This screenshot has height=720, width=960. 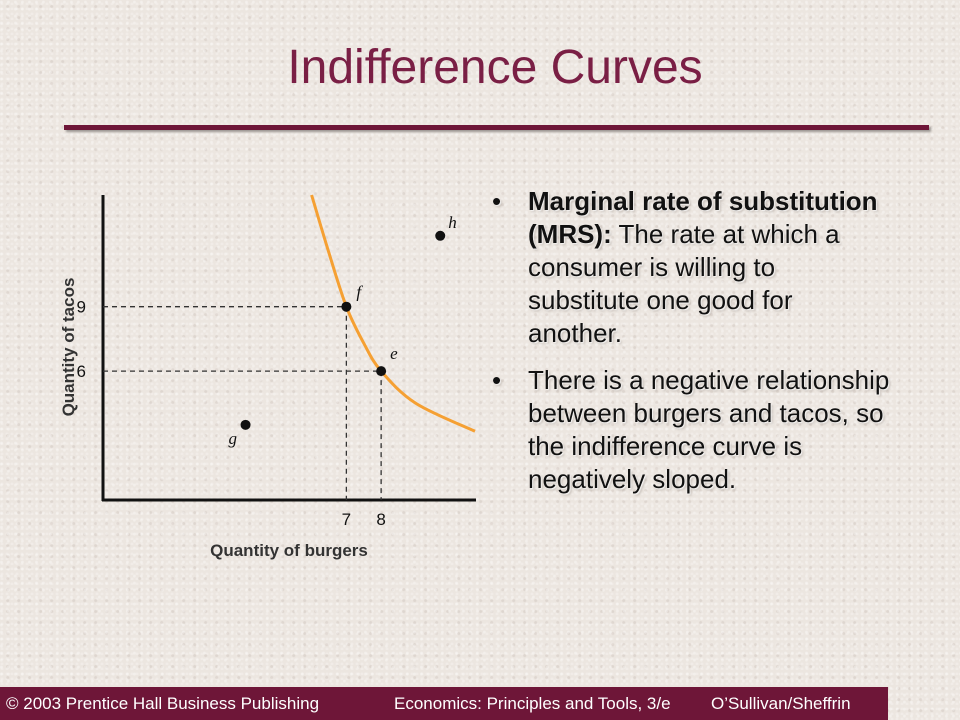 I want to click on point-g, so click(x=245, y=424).